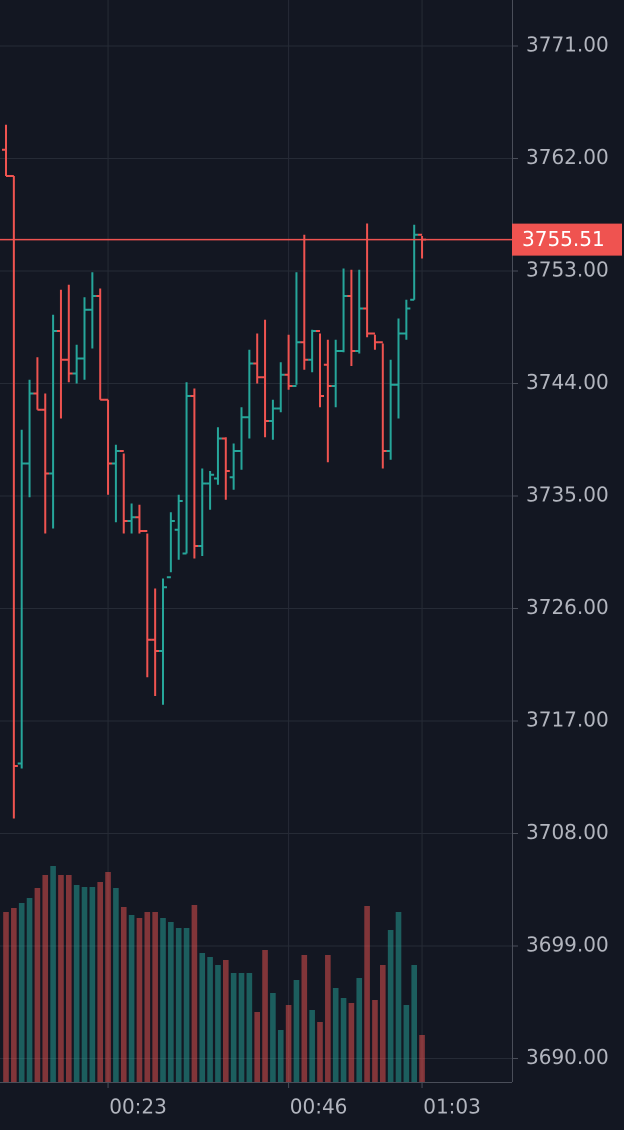 The image size is (624, 1130). I want to click on x-tick-label: 01:03, so click(452, 1107).